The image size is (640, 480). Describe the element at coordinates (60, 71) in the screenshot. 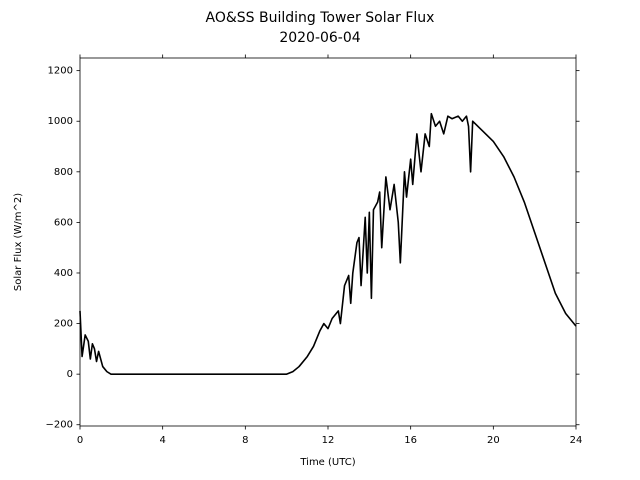

I see `y-tick-label: 1200` at that location.